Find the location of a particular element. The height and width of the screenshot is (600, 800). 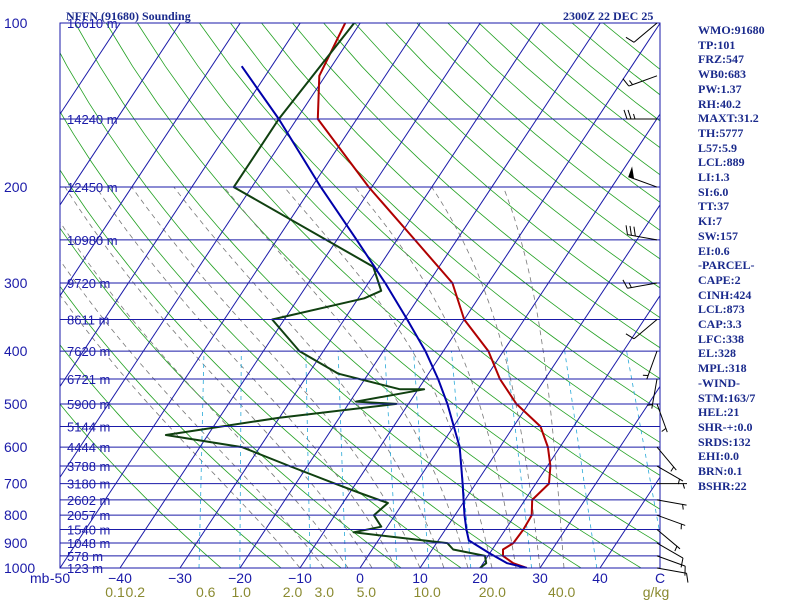

wind-barbs is located at coordinates (655, 302).